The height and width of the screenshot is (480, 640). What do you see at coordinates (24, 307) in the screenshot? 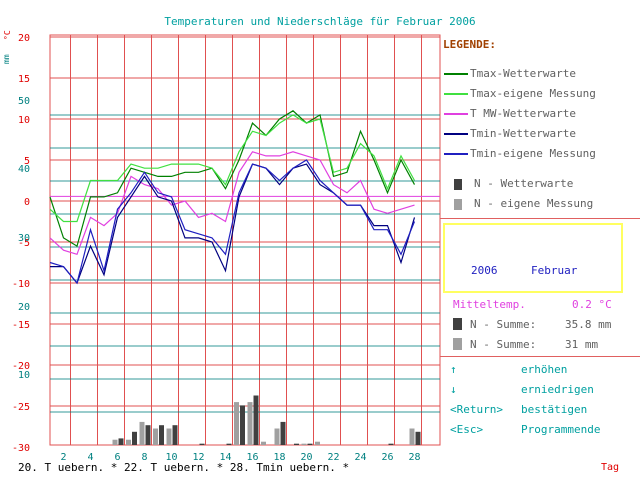
I see `precip-tick-label: 20` at bounding box center [24, 307].